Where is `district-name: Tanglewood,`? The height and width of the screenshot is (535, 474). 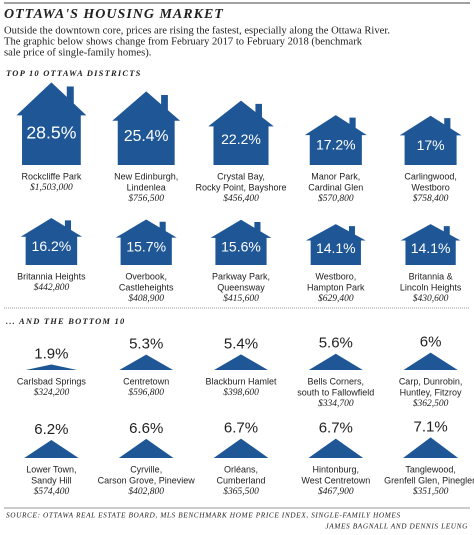
district-name: Tanglewood, is located at coordinates (430, 469).